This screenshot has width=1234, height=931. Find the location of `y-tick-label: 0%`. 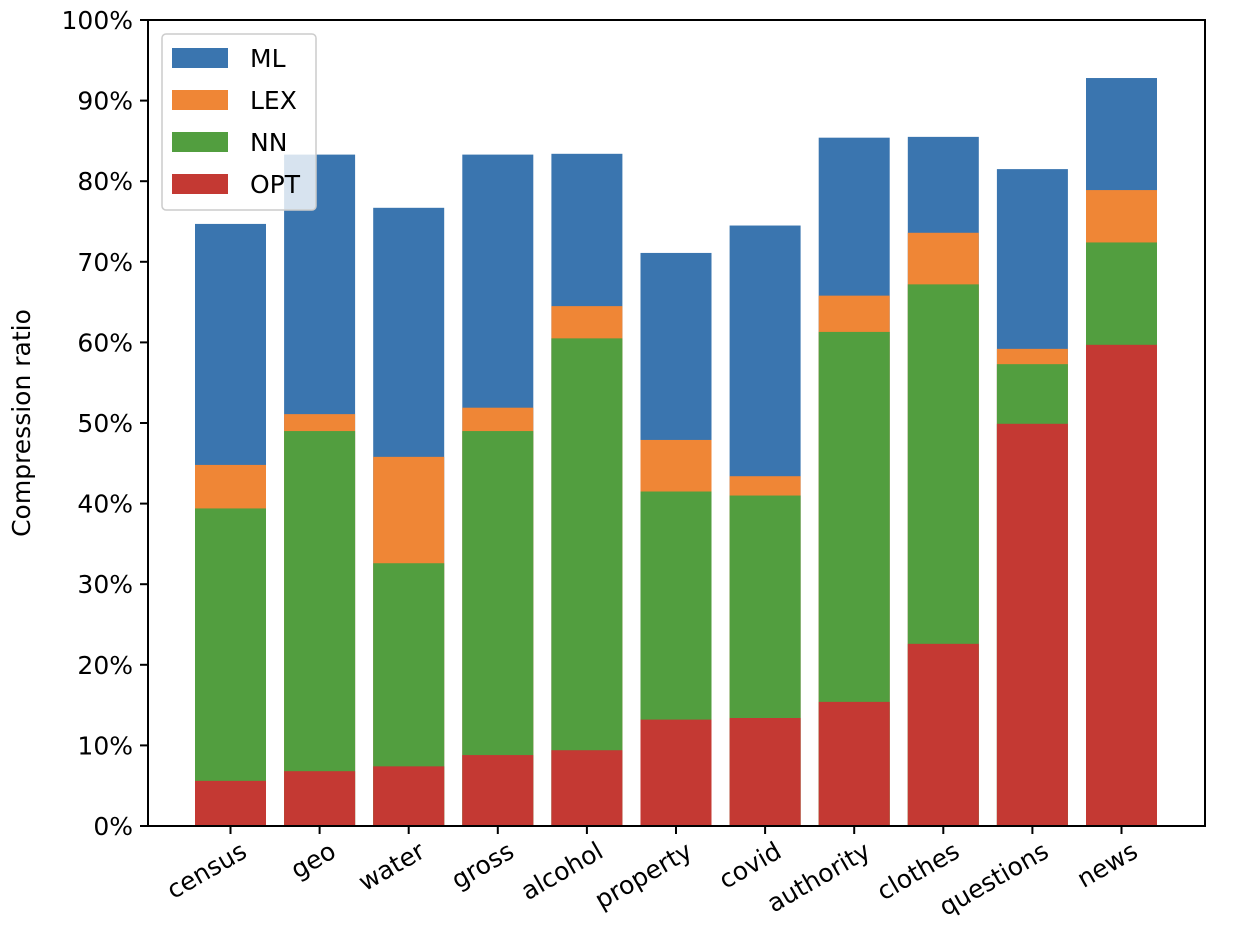

y-tick-label: 0% is located at coordinates (113, 826).